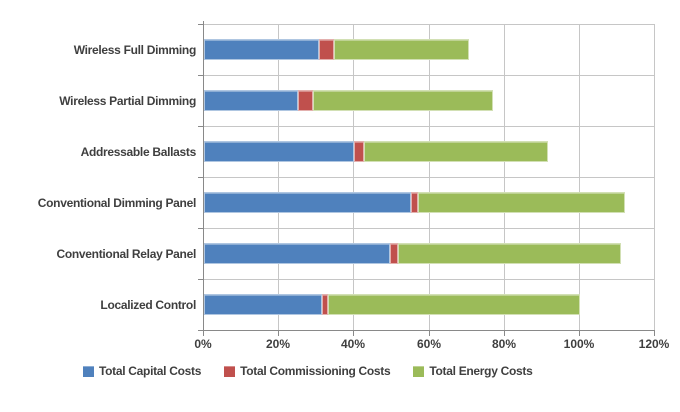  Describe the element at coordinates (429, 344) in the screenshot. I see `x-tick-label: 60%` at that location.